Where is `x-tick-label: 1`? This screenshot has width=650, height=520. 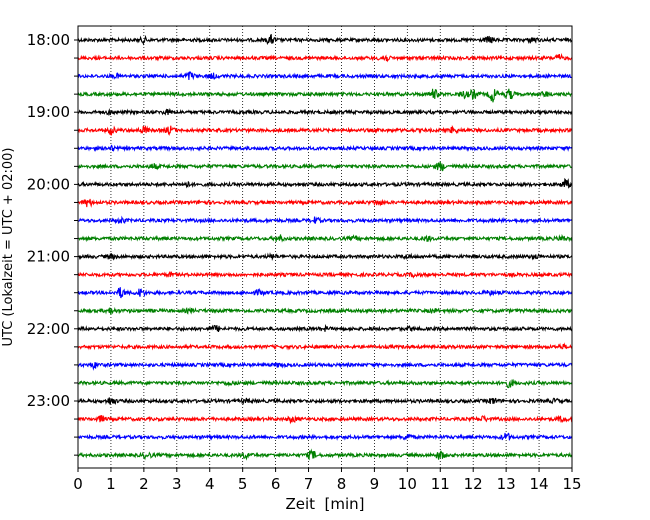 x-tick-label: 1 is located at coordinates (111, 484).